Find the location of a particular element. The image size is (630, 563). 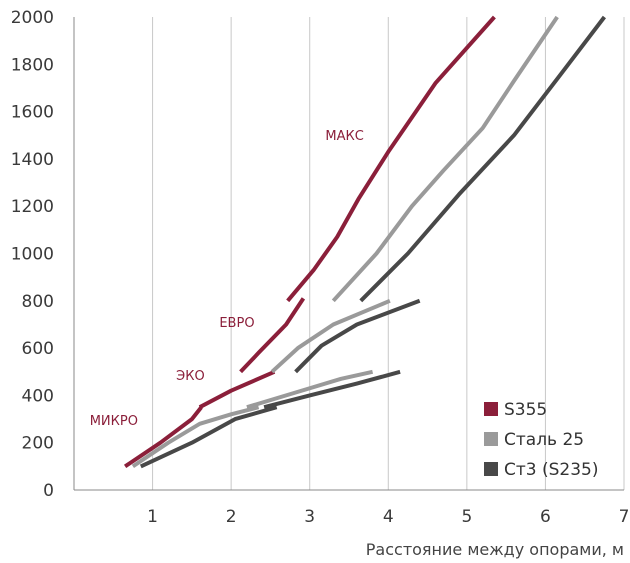

y-tick-label-1200: 1200 is located at coordinates (32, 207).